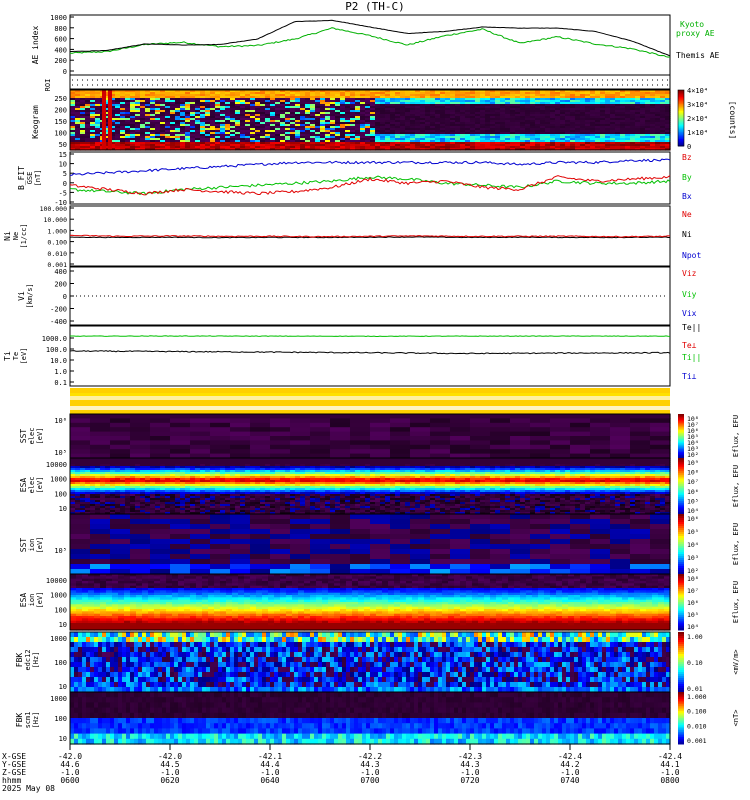 The height and width of the screenshot is (800, 750). Describe the element at coordinates (65, 174) in the screenshot. I see `bfield-ytick-2: 5` at that location.